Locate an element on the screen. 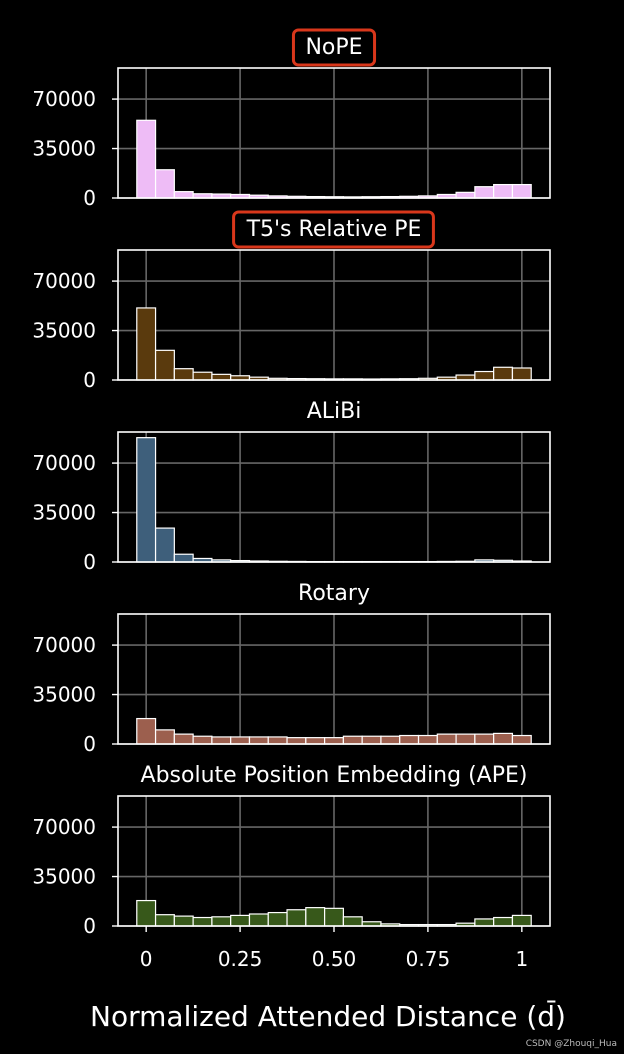 Image resolution: width=624 pixels, height=1054 pixels. x-tick-label: 0.25 is located at coordinates (240, 959).